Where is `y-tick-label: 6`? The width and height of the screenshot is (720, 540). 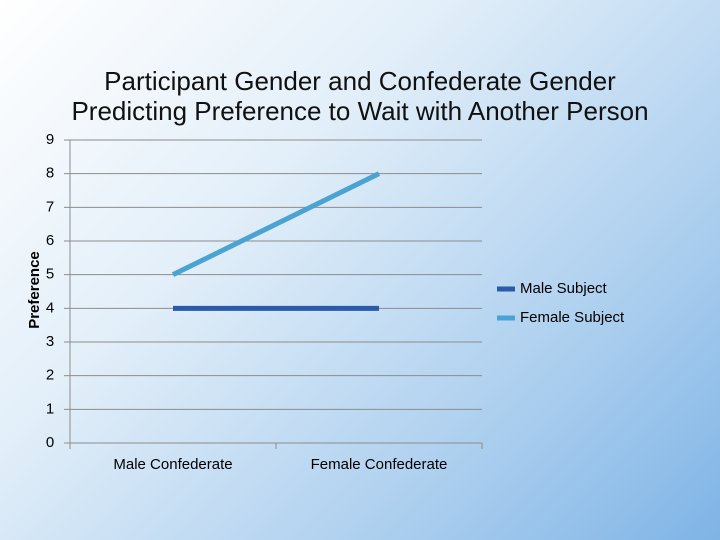 y-tick-label: 6 is located at coordinates (50, 240).